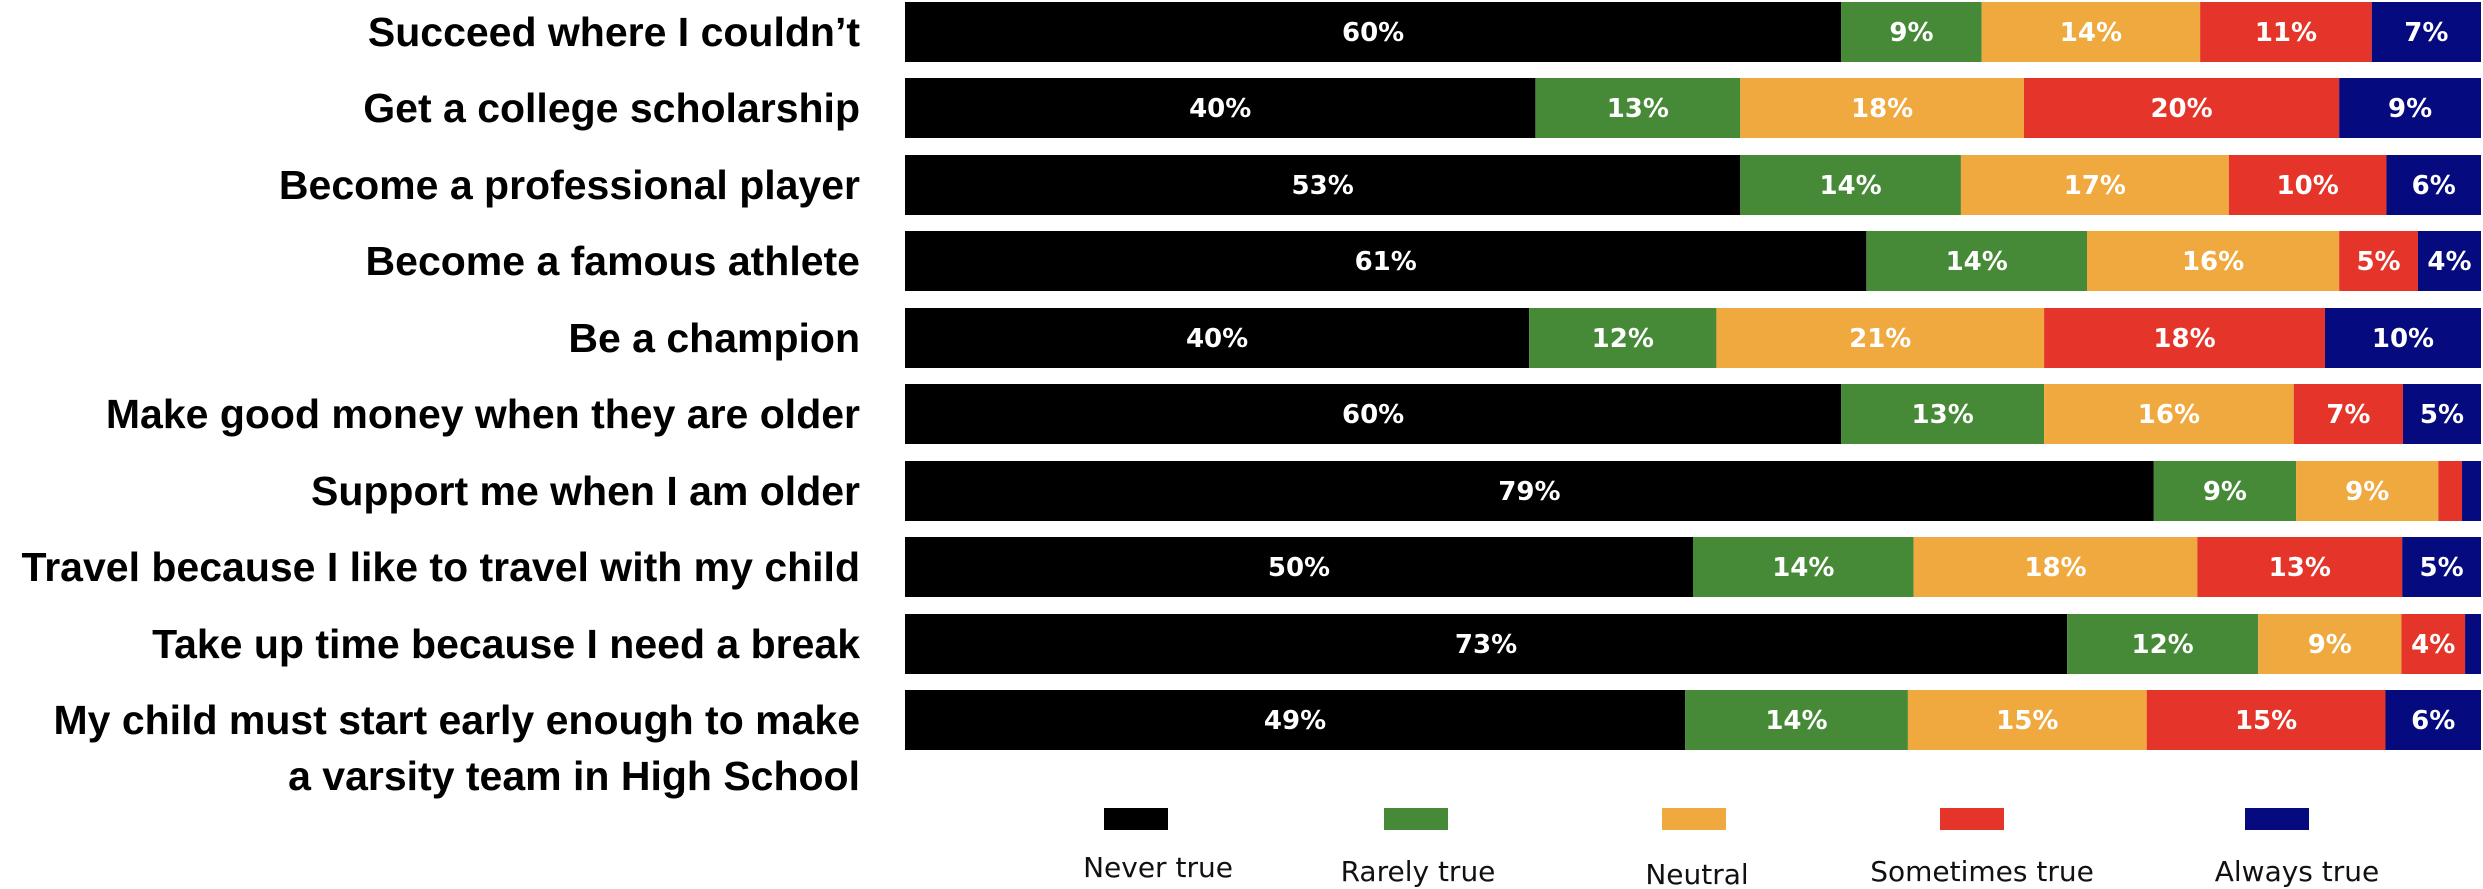 This screenshot has width=2483, height=889. I want to click on legend-label: Rarely true, so click(1418, 871).